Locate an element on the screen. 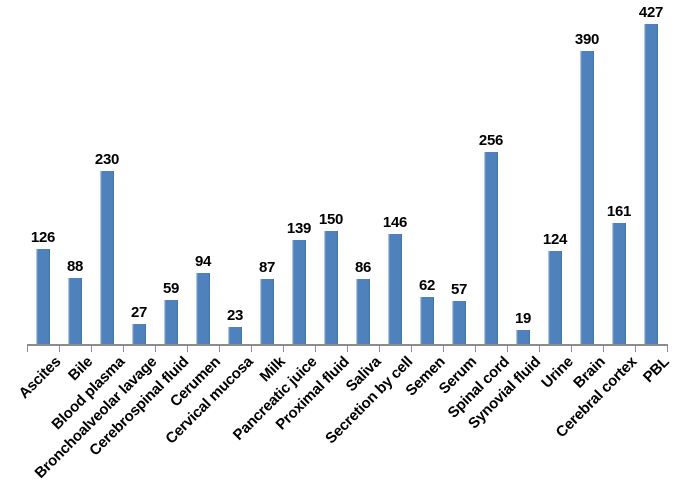  bar-value-label: 427 is located at coordinates (651, 12).